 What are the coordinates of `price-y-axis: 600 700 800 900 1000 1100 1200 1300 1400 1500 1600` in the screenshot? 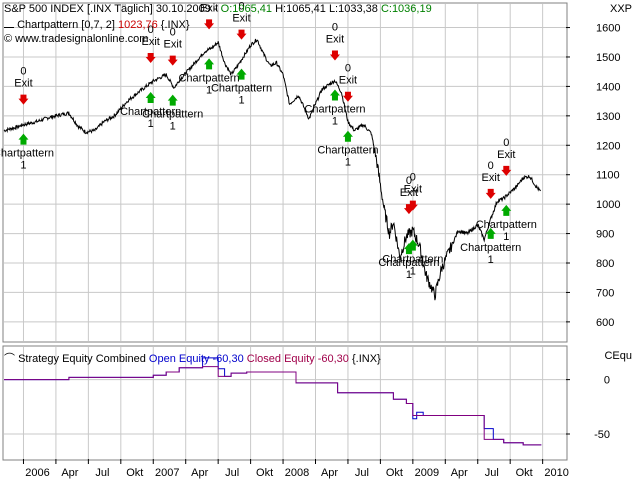 It's located at (593, 176).